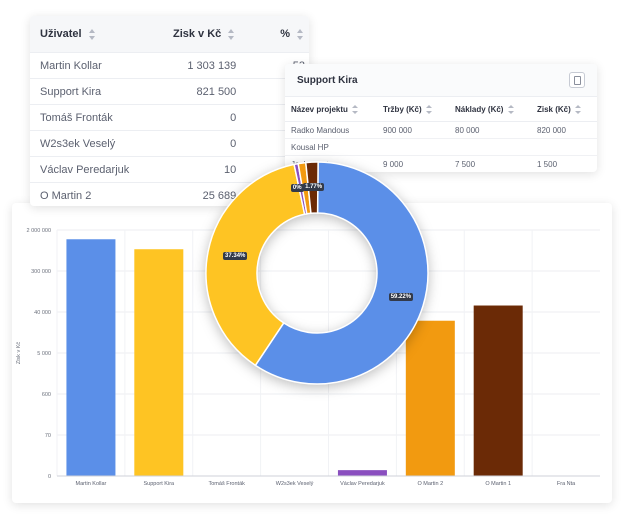 The height and width of the screenshot is (518, 625). What do you see at coordinates (547, 164) in the screenshot?
I see `project-profit: 1 500` at bounding box center [547, 164].